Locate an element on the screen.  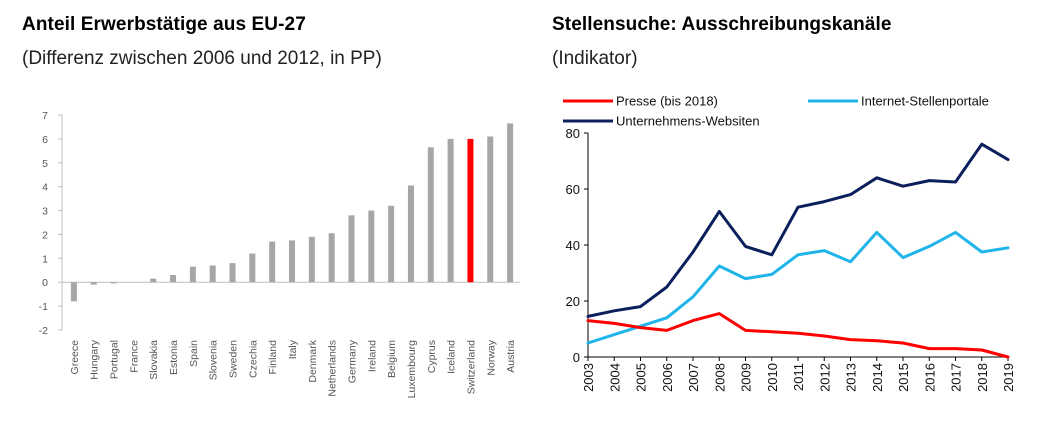
y-tick-label: -2 is located at coordinates (43, 331).